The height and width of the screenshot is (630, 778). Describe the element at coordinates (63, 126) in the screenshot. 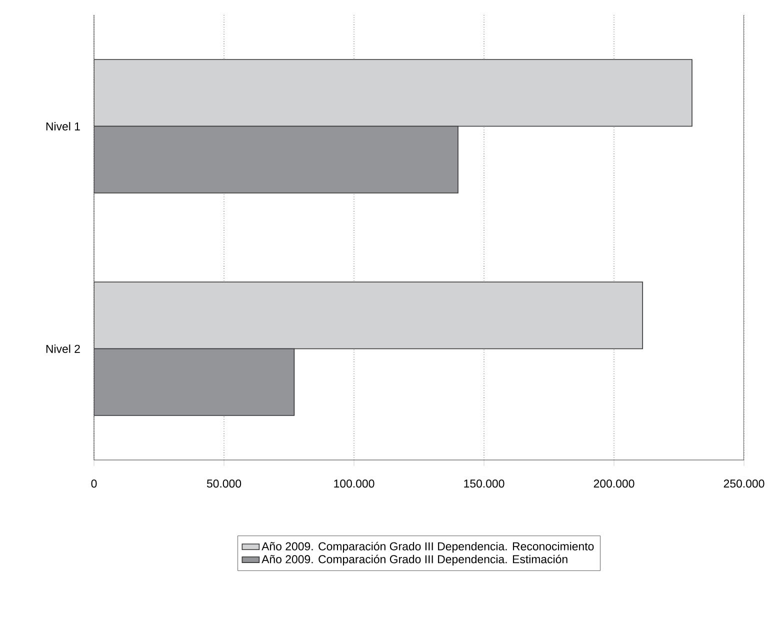

I see `y-tick-label: Nivel 1` at that location.